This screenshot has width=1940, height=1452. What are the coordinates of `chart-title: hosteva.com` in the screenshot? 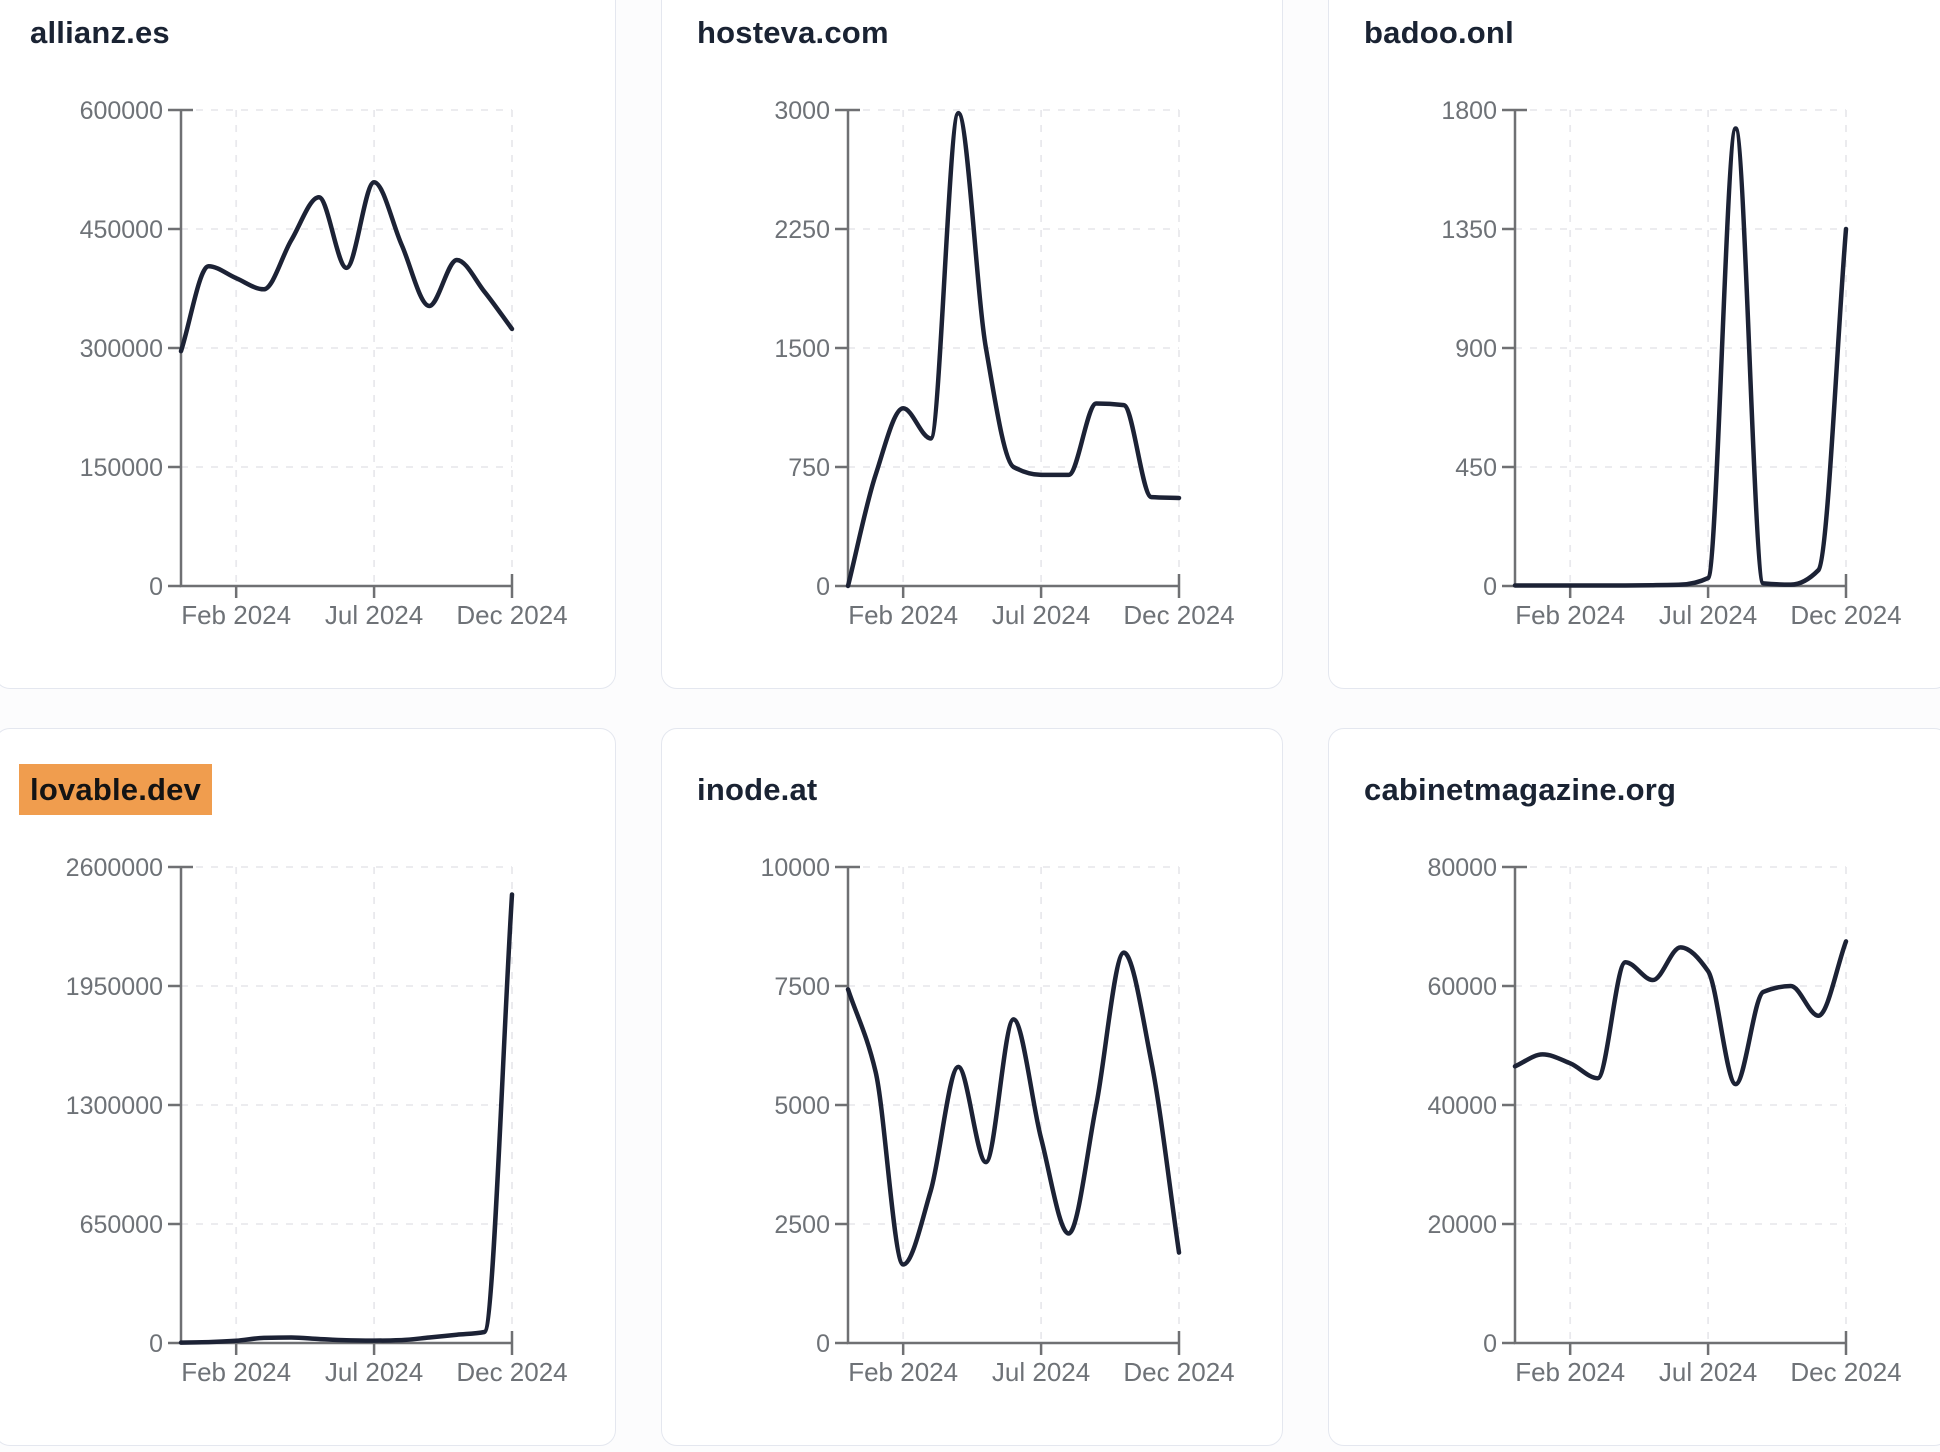 It's located at (793, 32).